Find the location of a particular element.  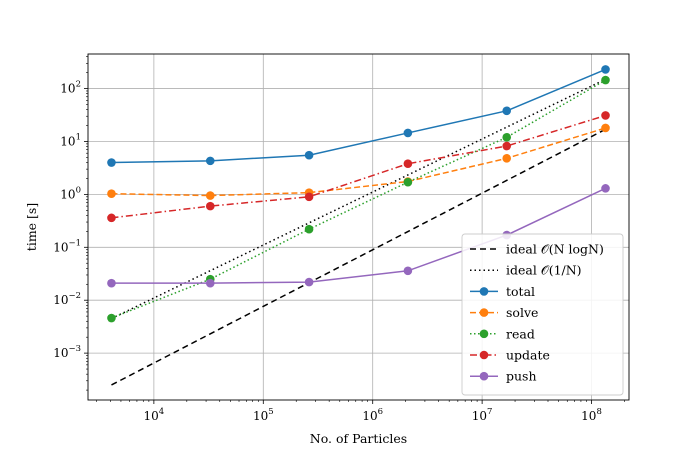

legend-label: read is located at coordinates (520, 333).